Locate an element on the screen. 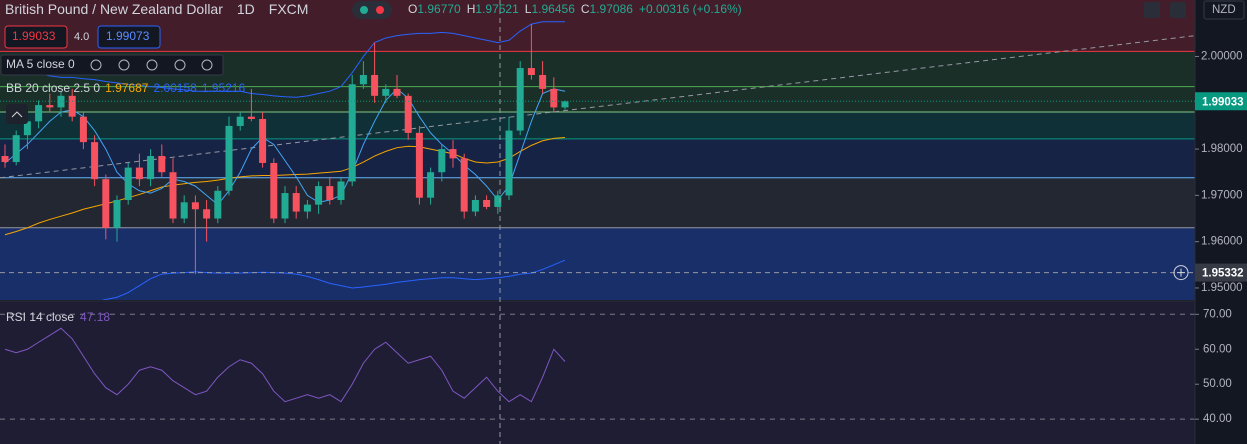 Image resolution: width=1247 pixels, height=444 pixels. collapse-button is located at coordinates (17, 114).